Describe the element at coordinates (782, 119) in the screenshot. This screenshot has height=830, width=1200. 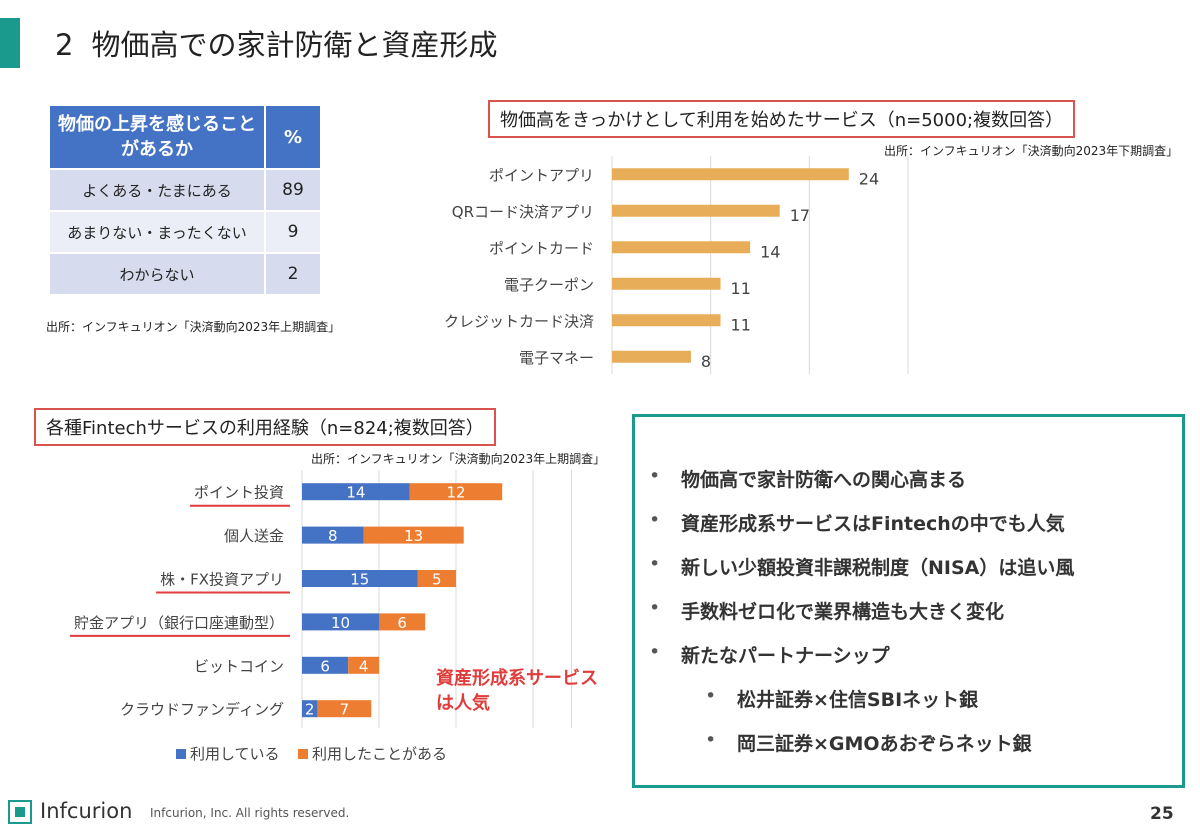
I see `chart1-title: 物価高をきっかけとして利用を始めたサービス（n=5000;複数回答）` at that location.